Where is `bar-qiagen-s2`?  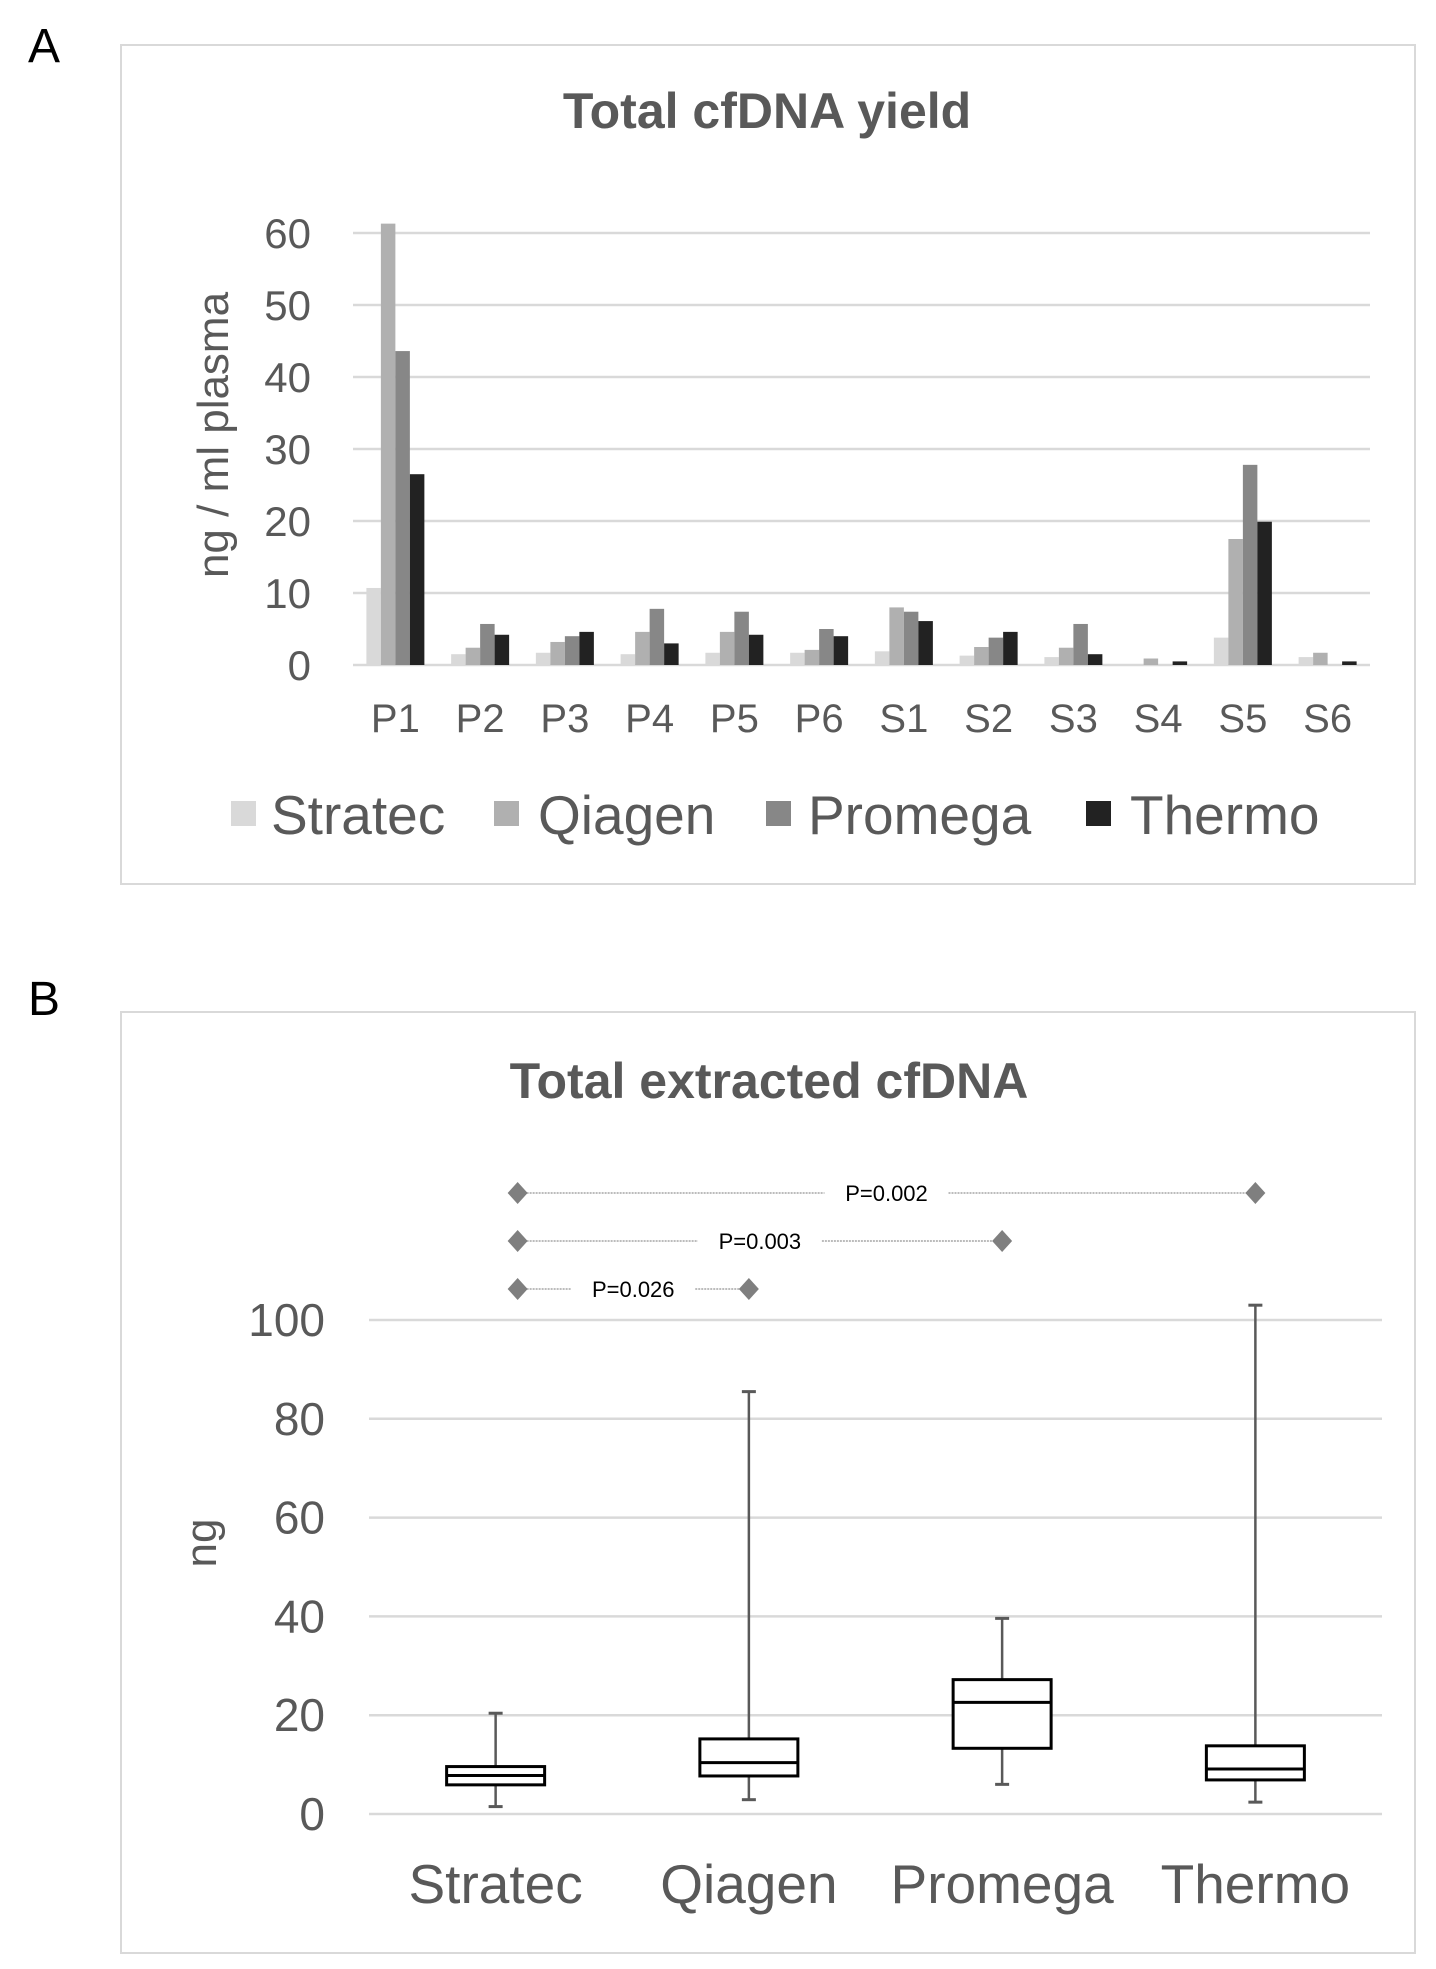
bar-qiagen-s2 is located at coordinates (981, 656).